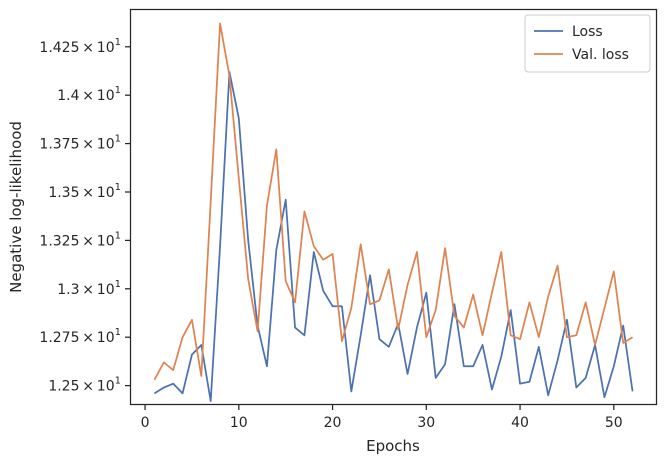  What do you see at coordinates (600, 55) in the screenshot?
I see `legend-label: Val. loss` at bounding box center [600, 55].